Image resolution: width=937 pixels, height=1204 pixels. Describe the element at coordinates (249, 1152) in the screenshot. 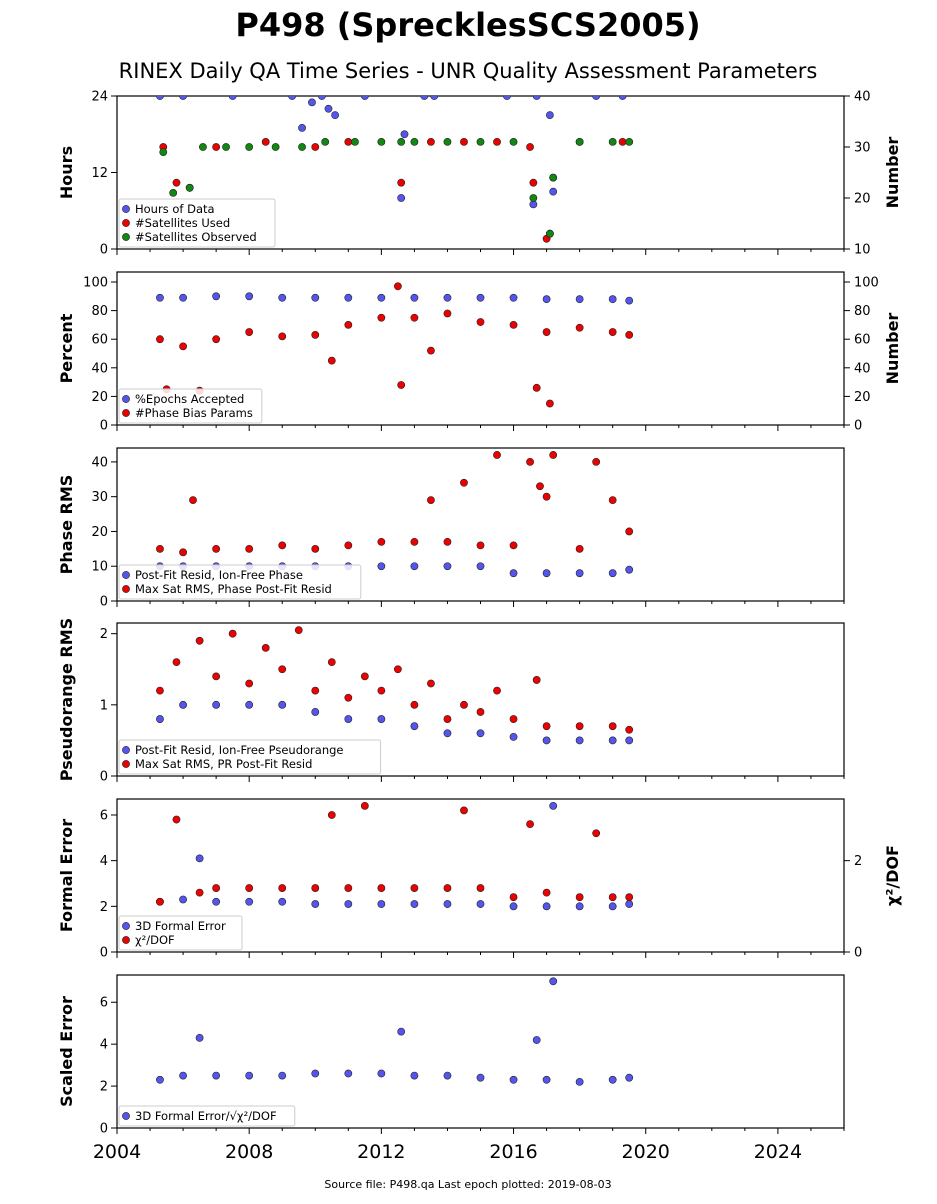

I see `x-tick-label: 2008` at that location.